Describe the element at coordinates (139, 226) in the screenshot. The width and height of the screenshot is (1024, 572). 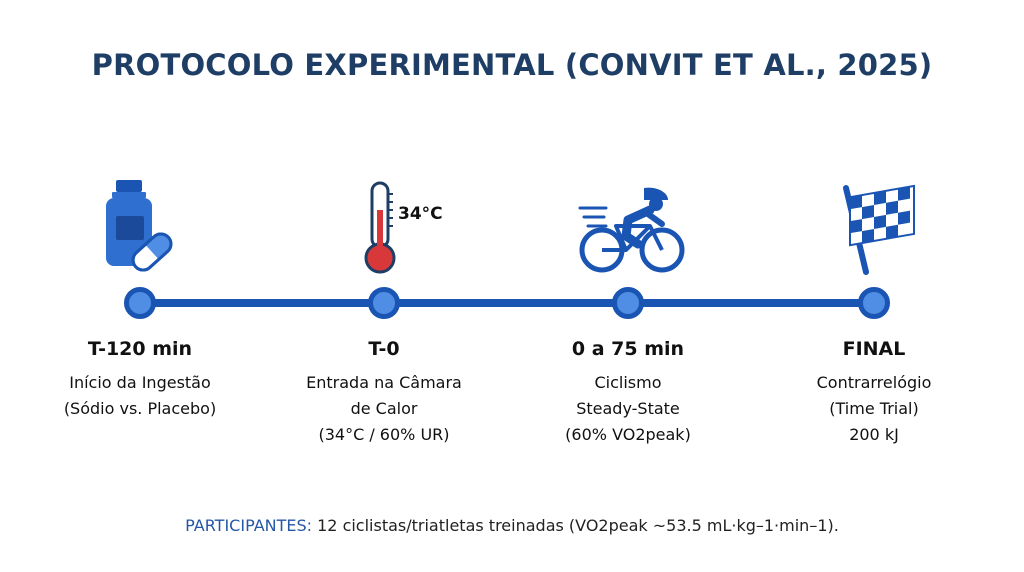
I see `supplement-bottle-pill-icon` at that location.